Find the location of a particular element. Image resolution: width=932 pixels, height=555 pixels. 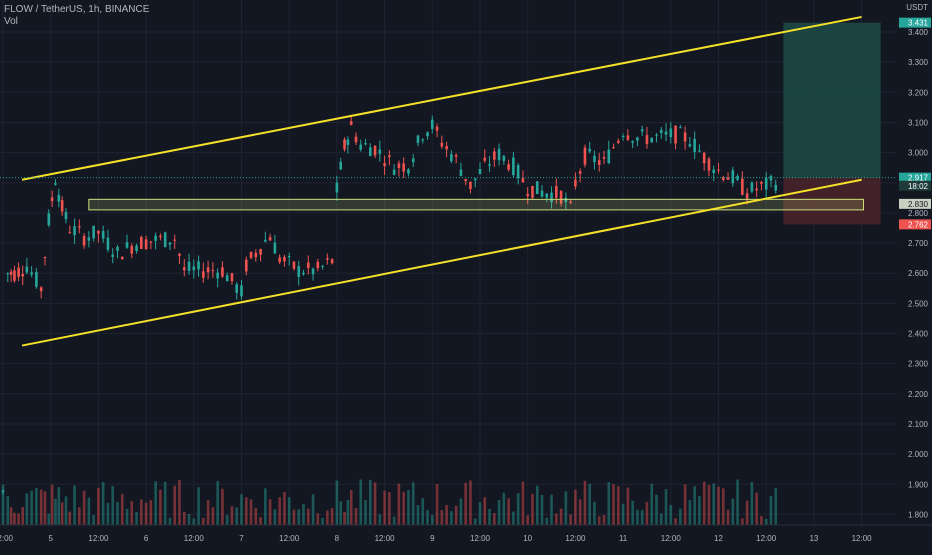

price-badge is located at coordinates (915, 185).